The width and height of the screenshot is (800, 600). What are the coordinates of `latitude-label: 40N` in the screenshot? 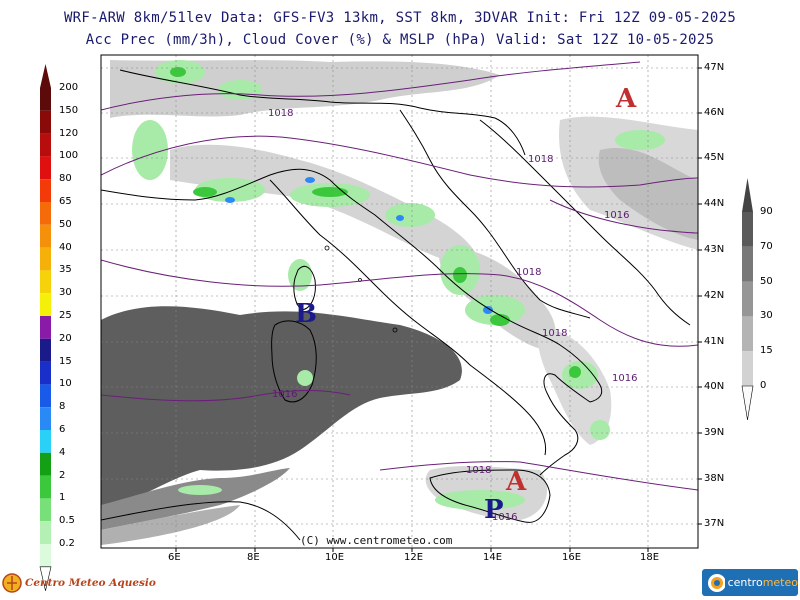 It's located at (714, 386).